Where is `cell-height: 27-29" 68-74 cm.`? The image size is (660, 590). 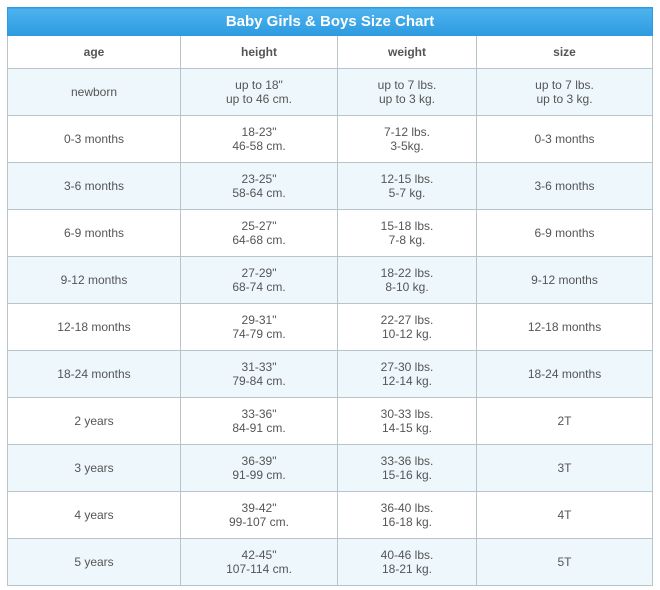 cell-height: 27-29" 68-74 cm. is located at coordinates (259, 280).